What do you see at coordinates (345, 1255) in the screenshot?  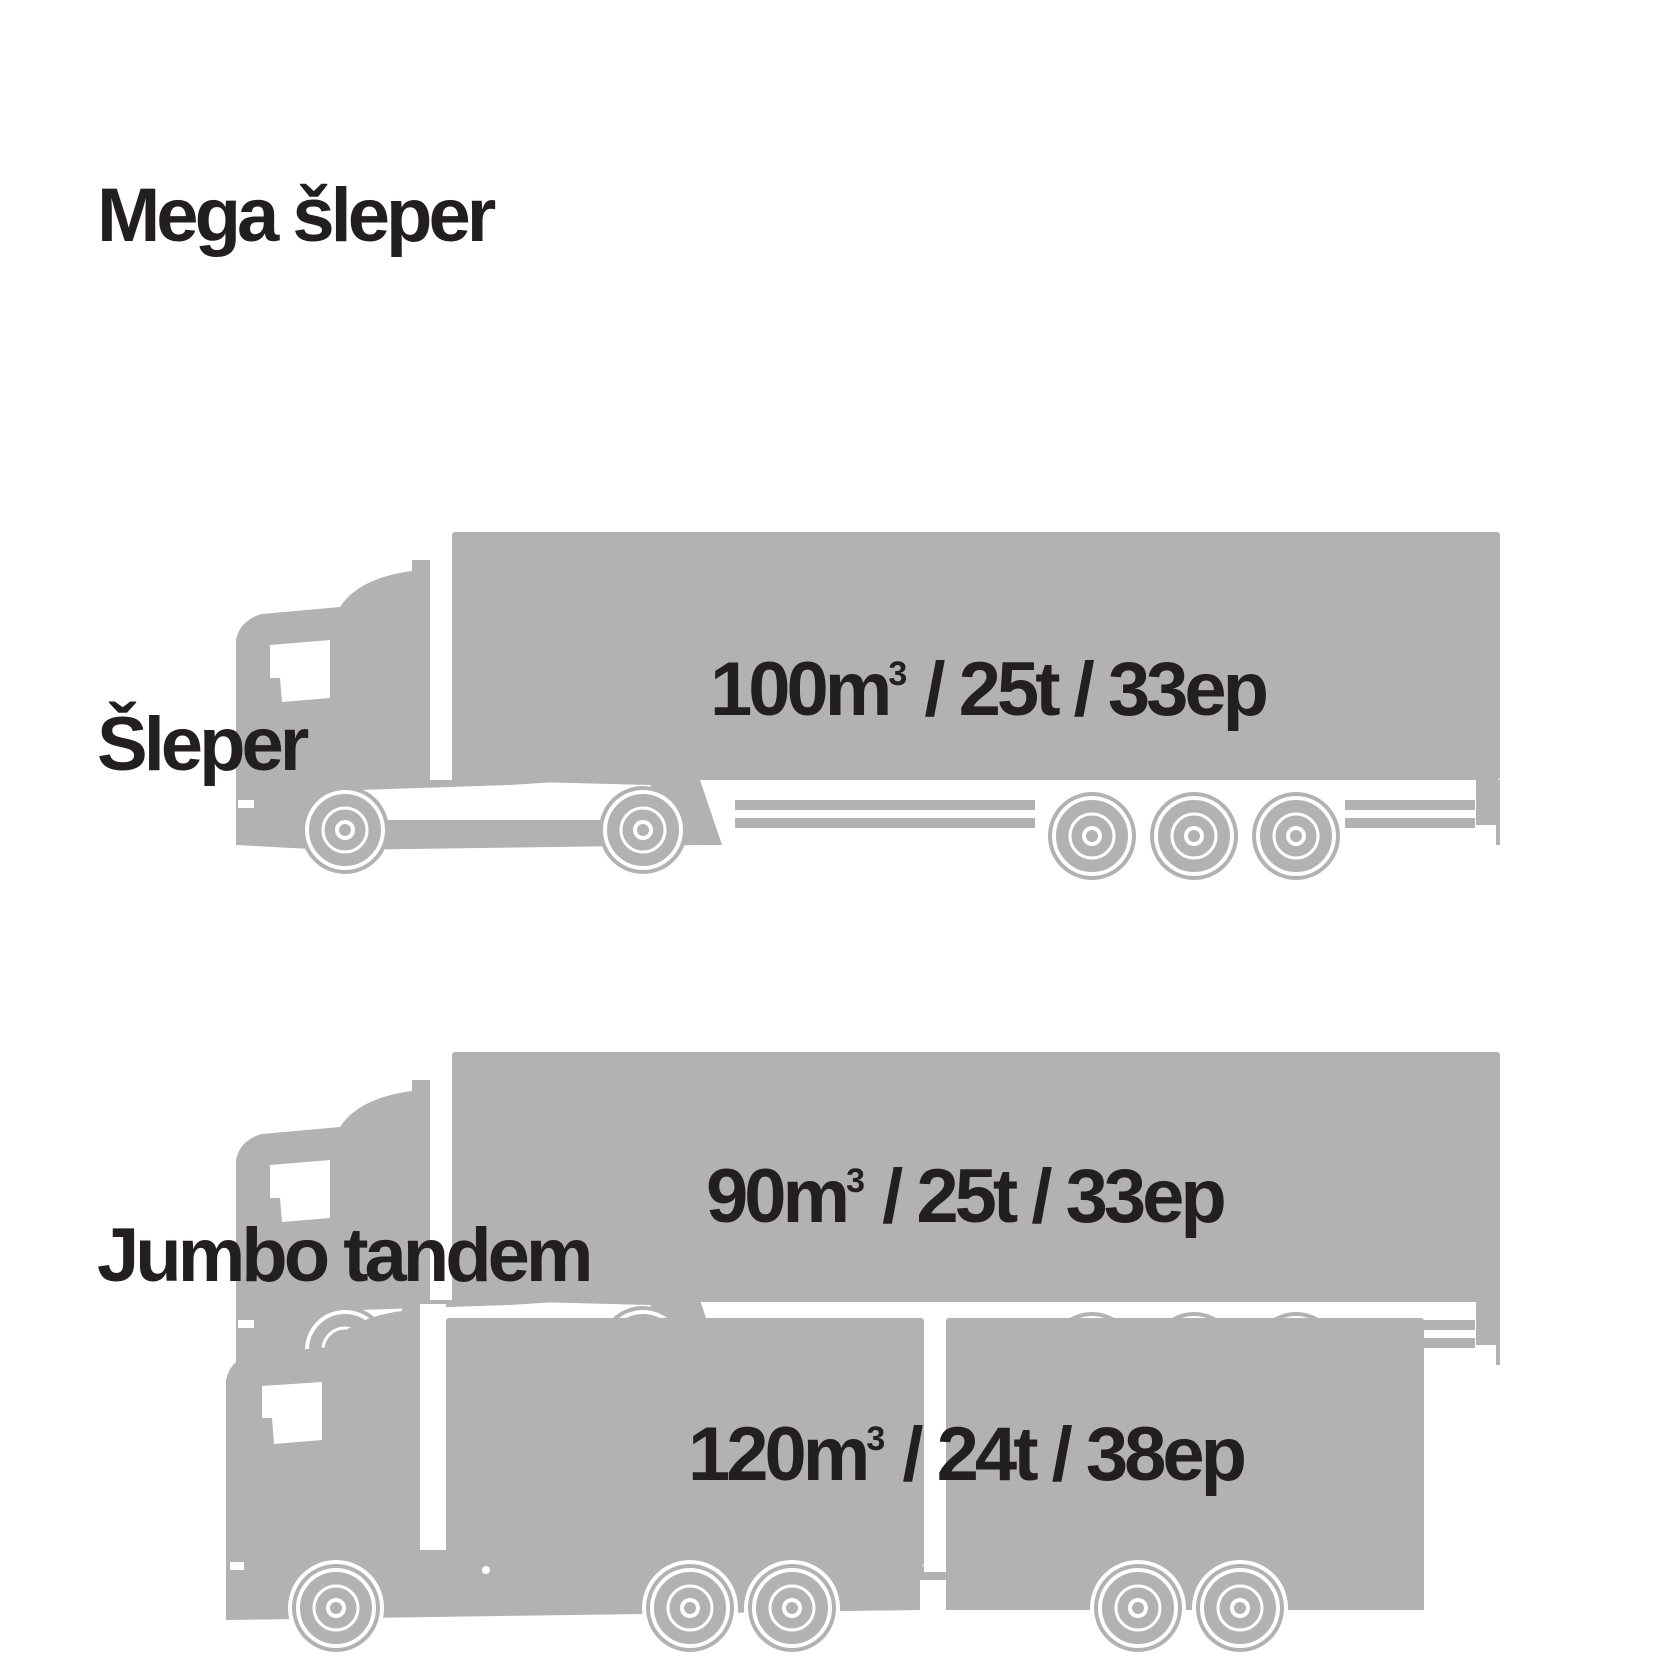 I see `truck-title-jumbo-tandem: Jumbo tandem` at bounding box center [345, 1255].